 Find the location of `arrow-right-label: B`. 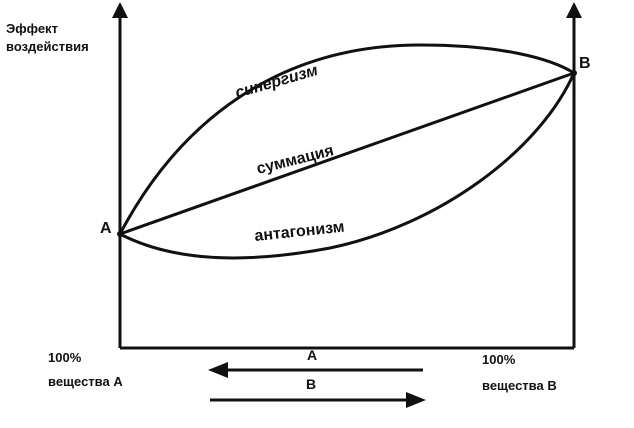

arrow-right-label: B is located at coordinates (311, 384).